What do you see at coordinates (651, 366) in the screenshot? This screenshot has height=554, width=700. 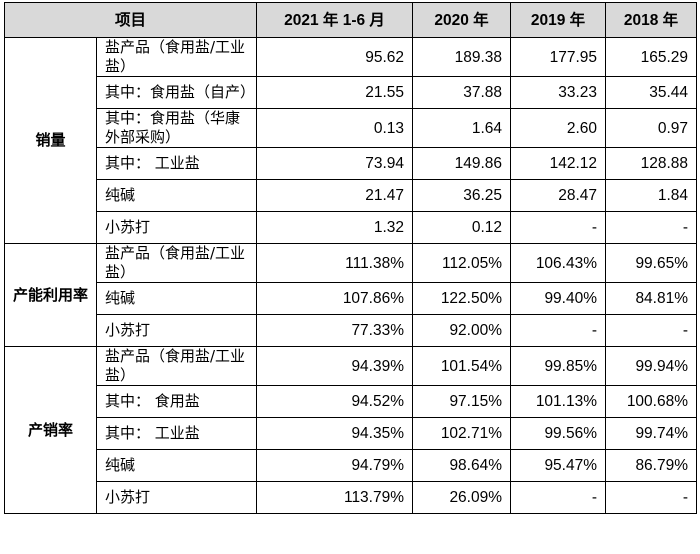 I see `cell-value: 99.94%` at bounding box center [651, 366].